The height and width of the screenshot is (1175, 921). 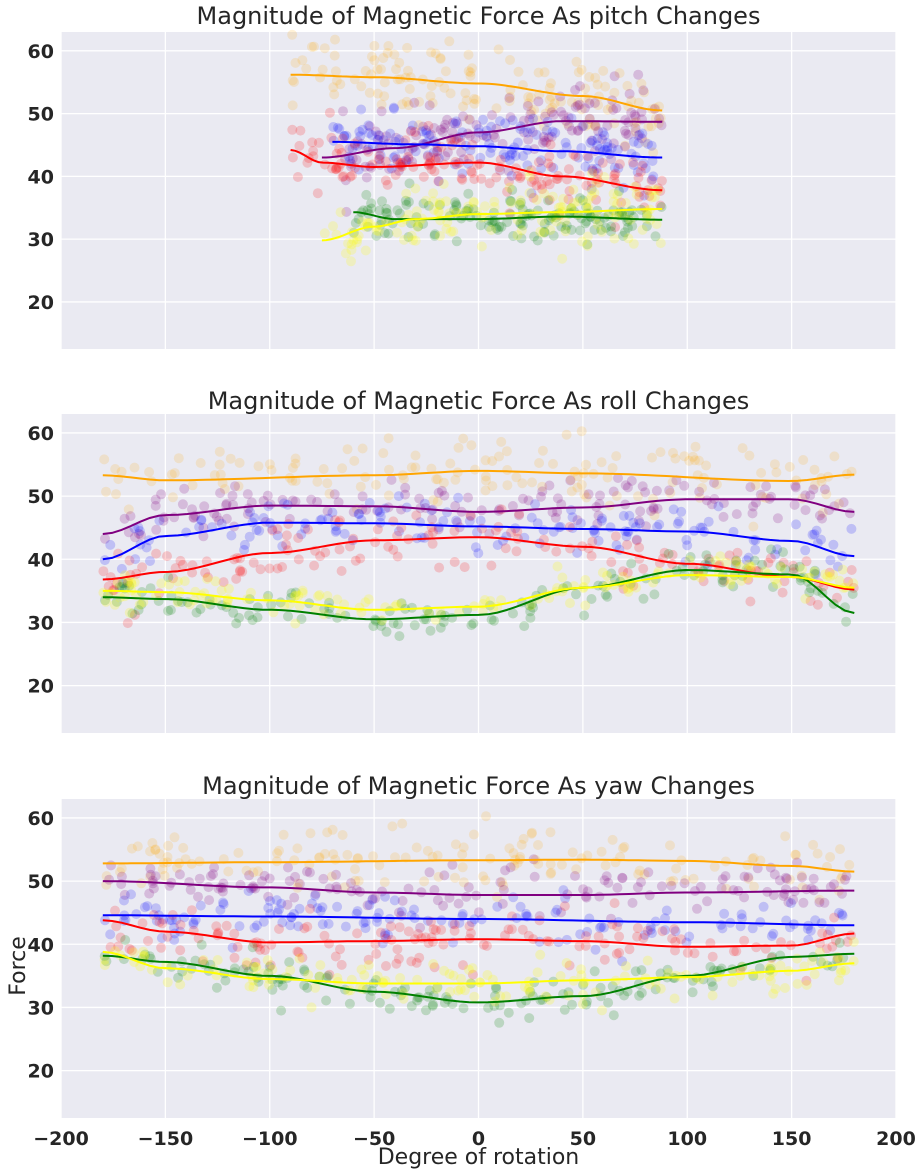 I want to click on y-tick-label: 20, so click(x=41, y=303).